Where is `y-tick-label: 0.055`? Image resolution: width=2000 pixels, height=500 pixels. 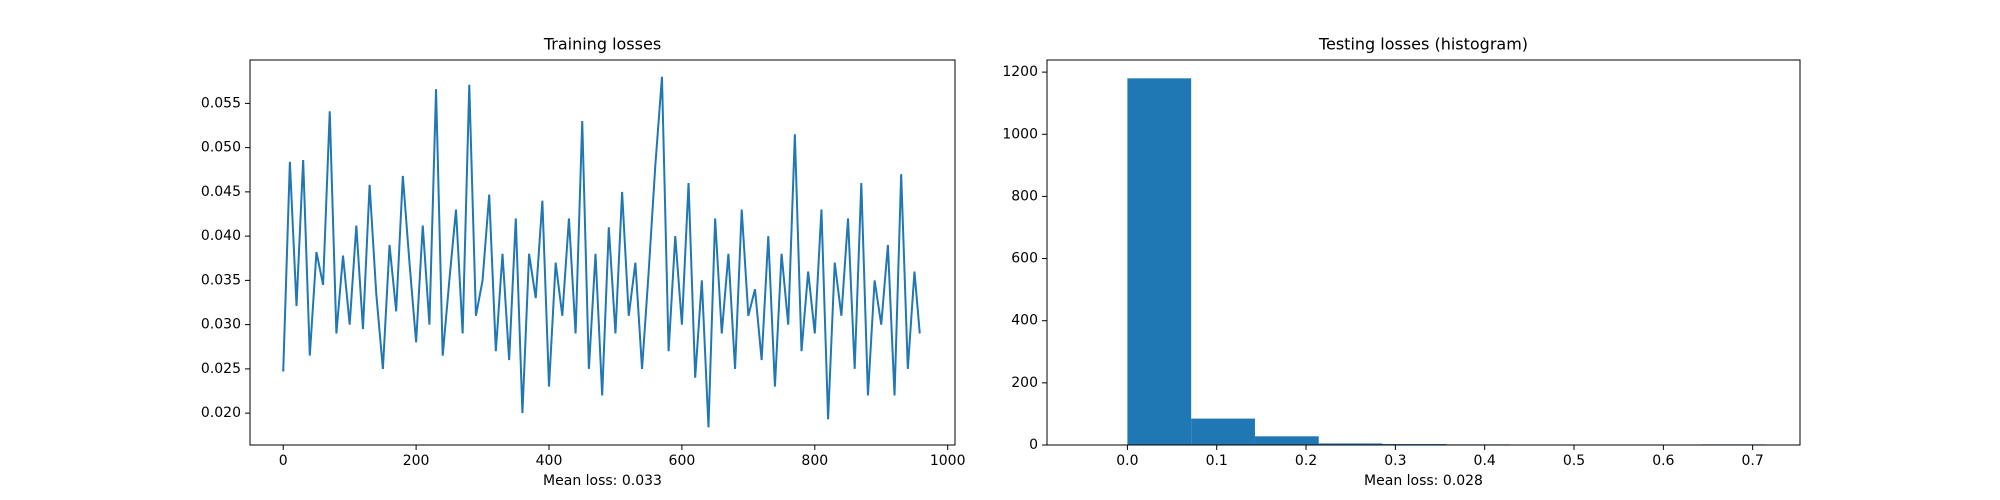 y-tick-label: 0.055 is located at coordinates (221, 103).